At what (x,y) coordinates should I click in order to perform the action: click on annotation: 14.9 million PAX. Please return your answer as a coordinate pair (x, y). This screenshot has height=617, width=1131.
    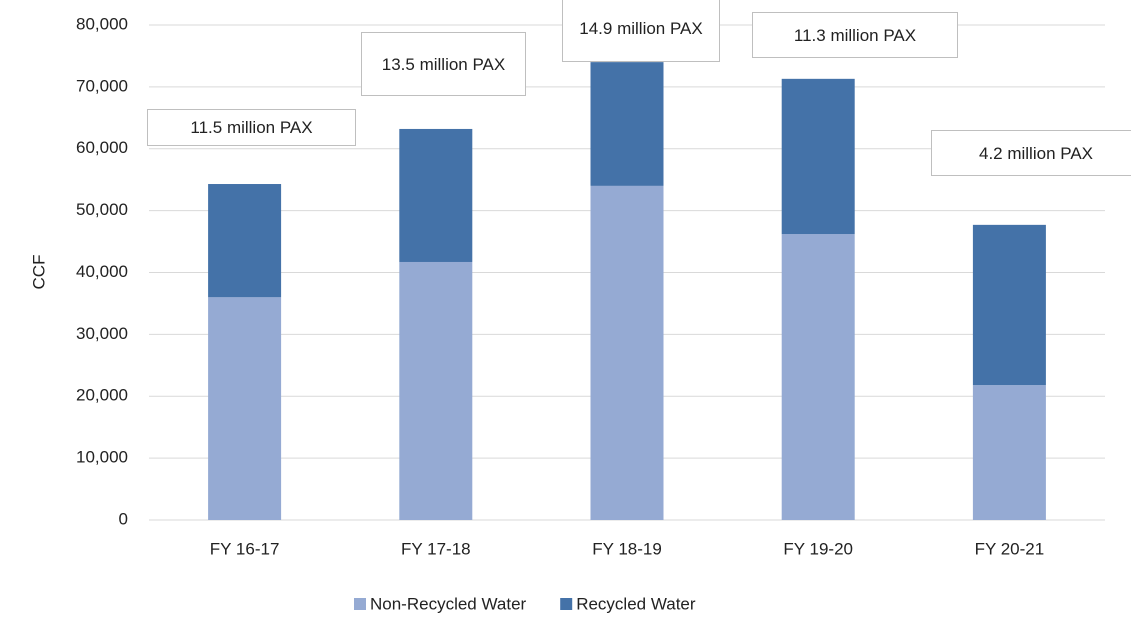
    Looking at the image, I should click on (641, 31).